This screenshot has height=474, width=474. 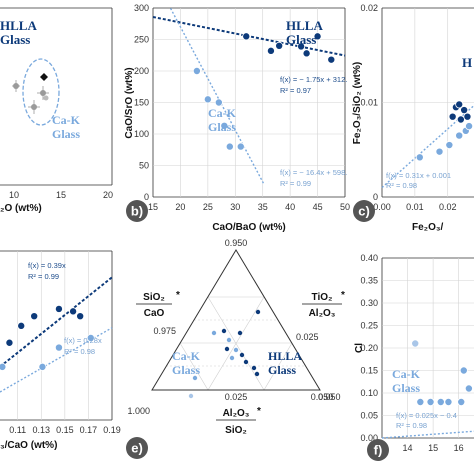 What do you see at coordinates (448, 207) in the screenshot?
I see `panel-c-x-tick: 0.02` at bounding box center [448, 207].